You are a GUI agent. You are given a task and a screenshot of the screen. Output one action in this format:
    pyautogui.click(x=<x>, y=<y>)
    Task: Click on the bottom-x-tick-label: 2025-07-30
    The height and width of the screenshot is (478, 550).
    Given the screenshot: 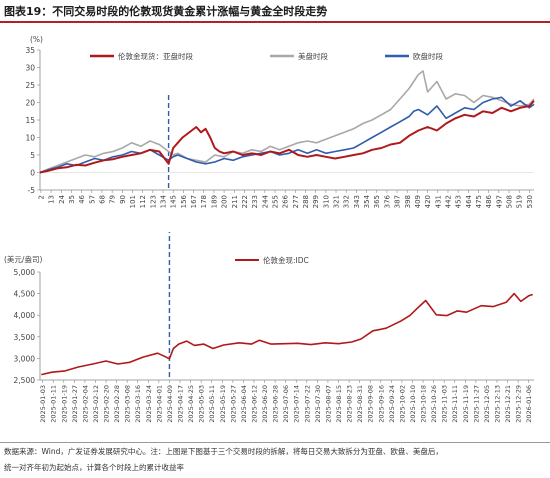 What is the action you would take?
    pyautogui.click(x=318, y=404)
    